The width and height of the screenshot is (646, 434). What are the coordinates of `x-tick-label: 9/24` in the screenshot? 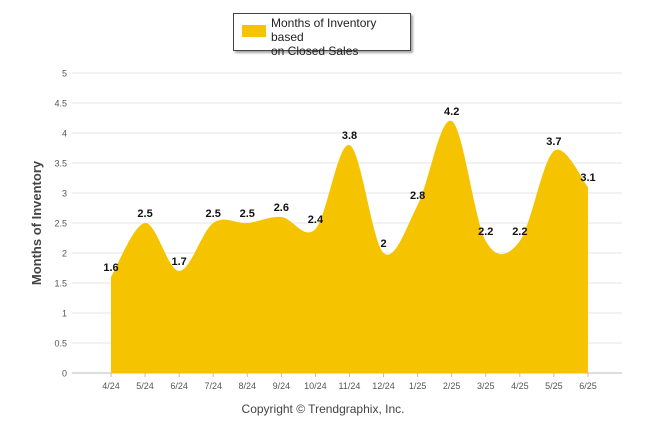 It's located at (282, 386).